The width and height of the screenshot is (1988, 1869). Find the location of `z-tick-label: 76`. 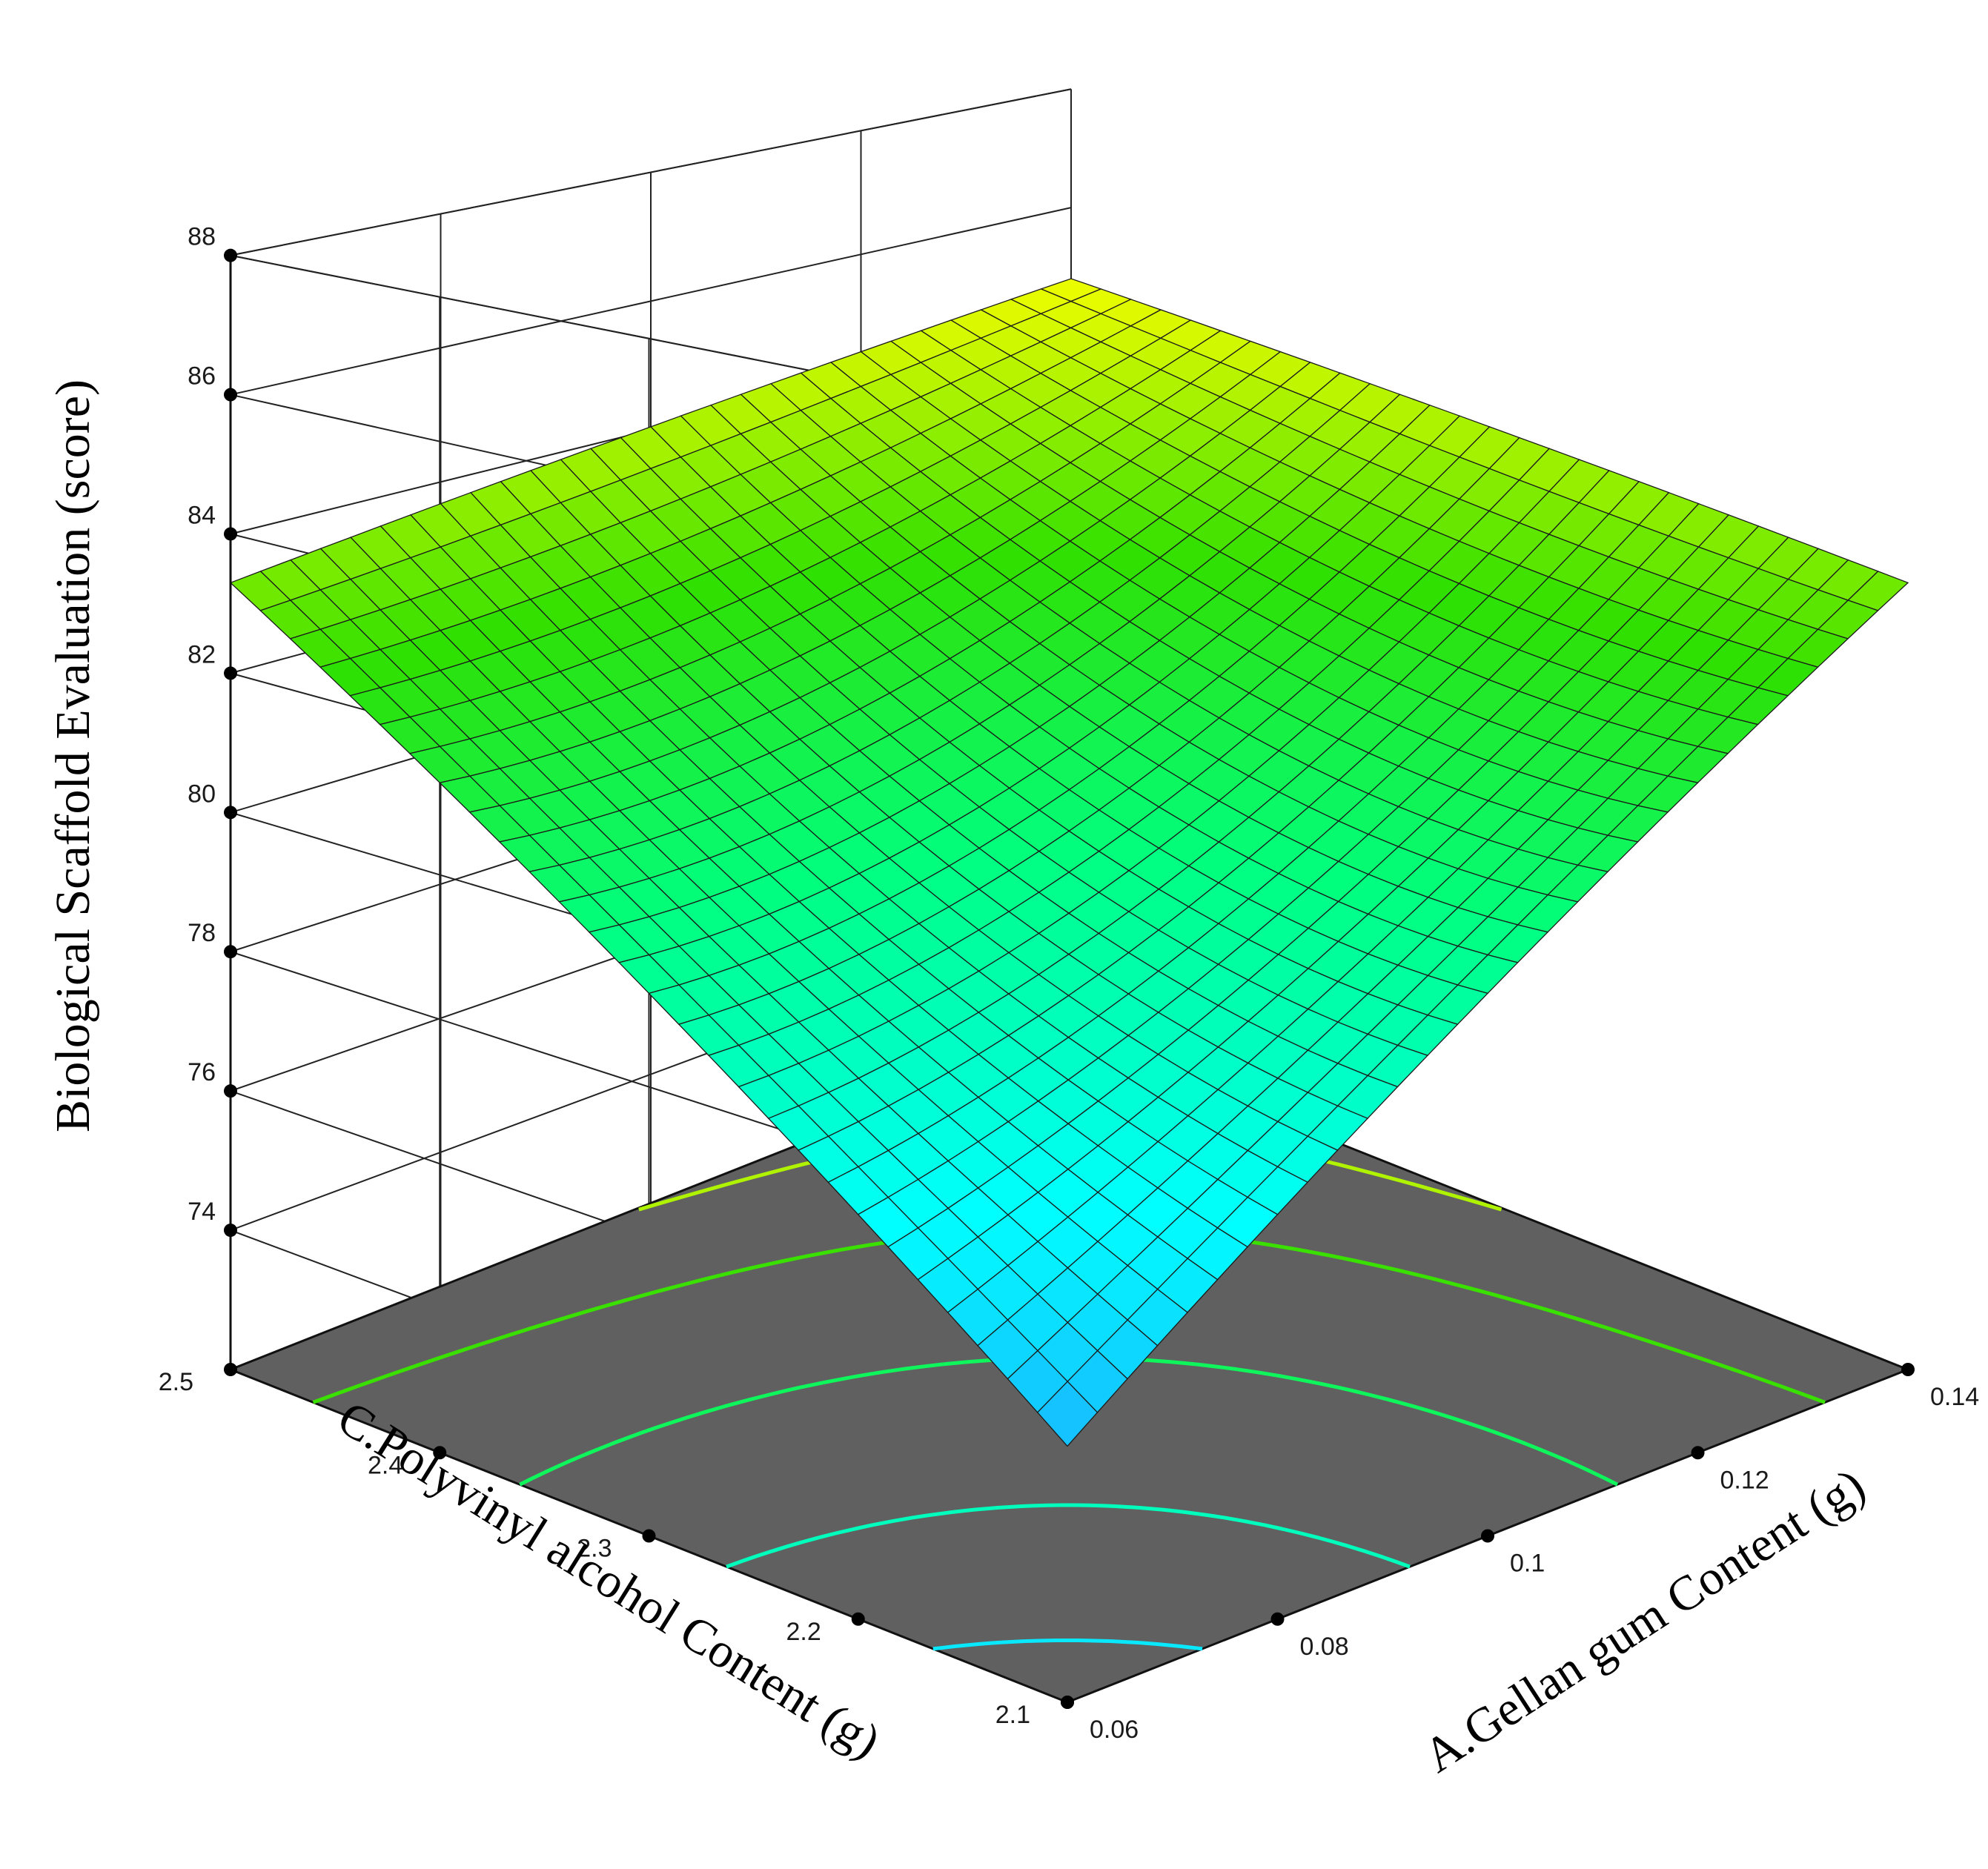

z-tick-label: 76 is located at coordinates (202, 1072).